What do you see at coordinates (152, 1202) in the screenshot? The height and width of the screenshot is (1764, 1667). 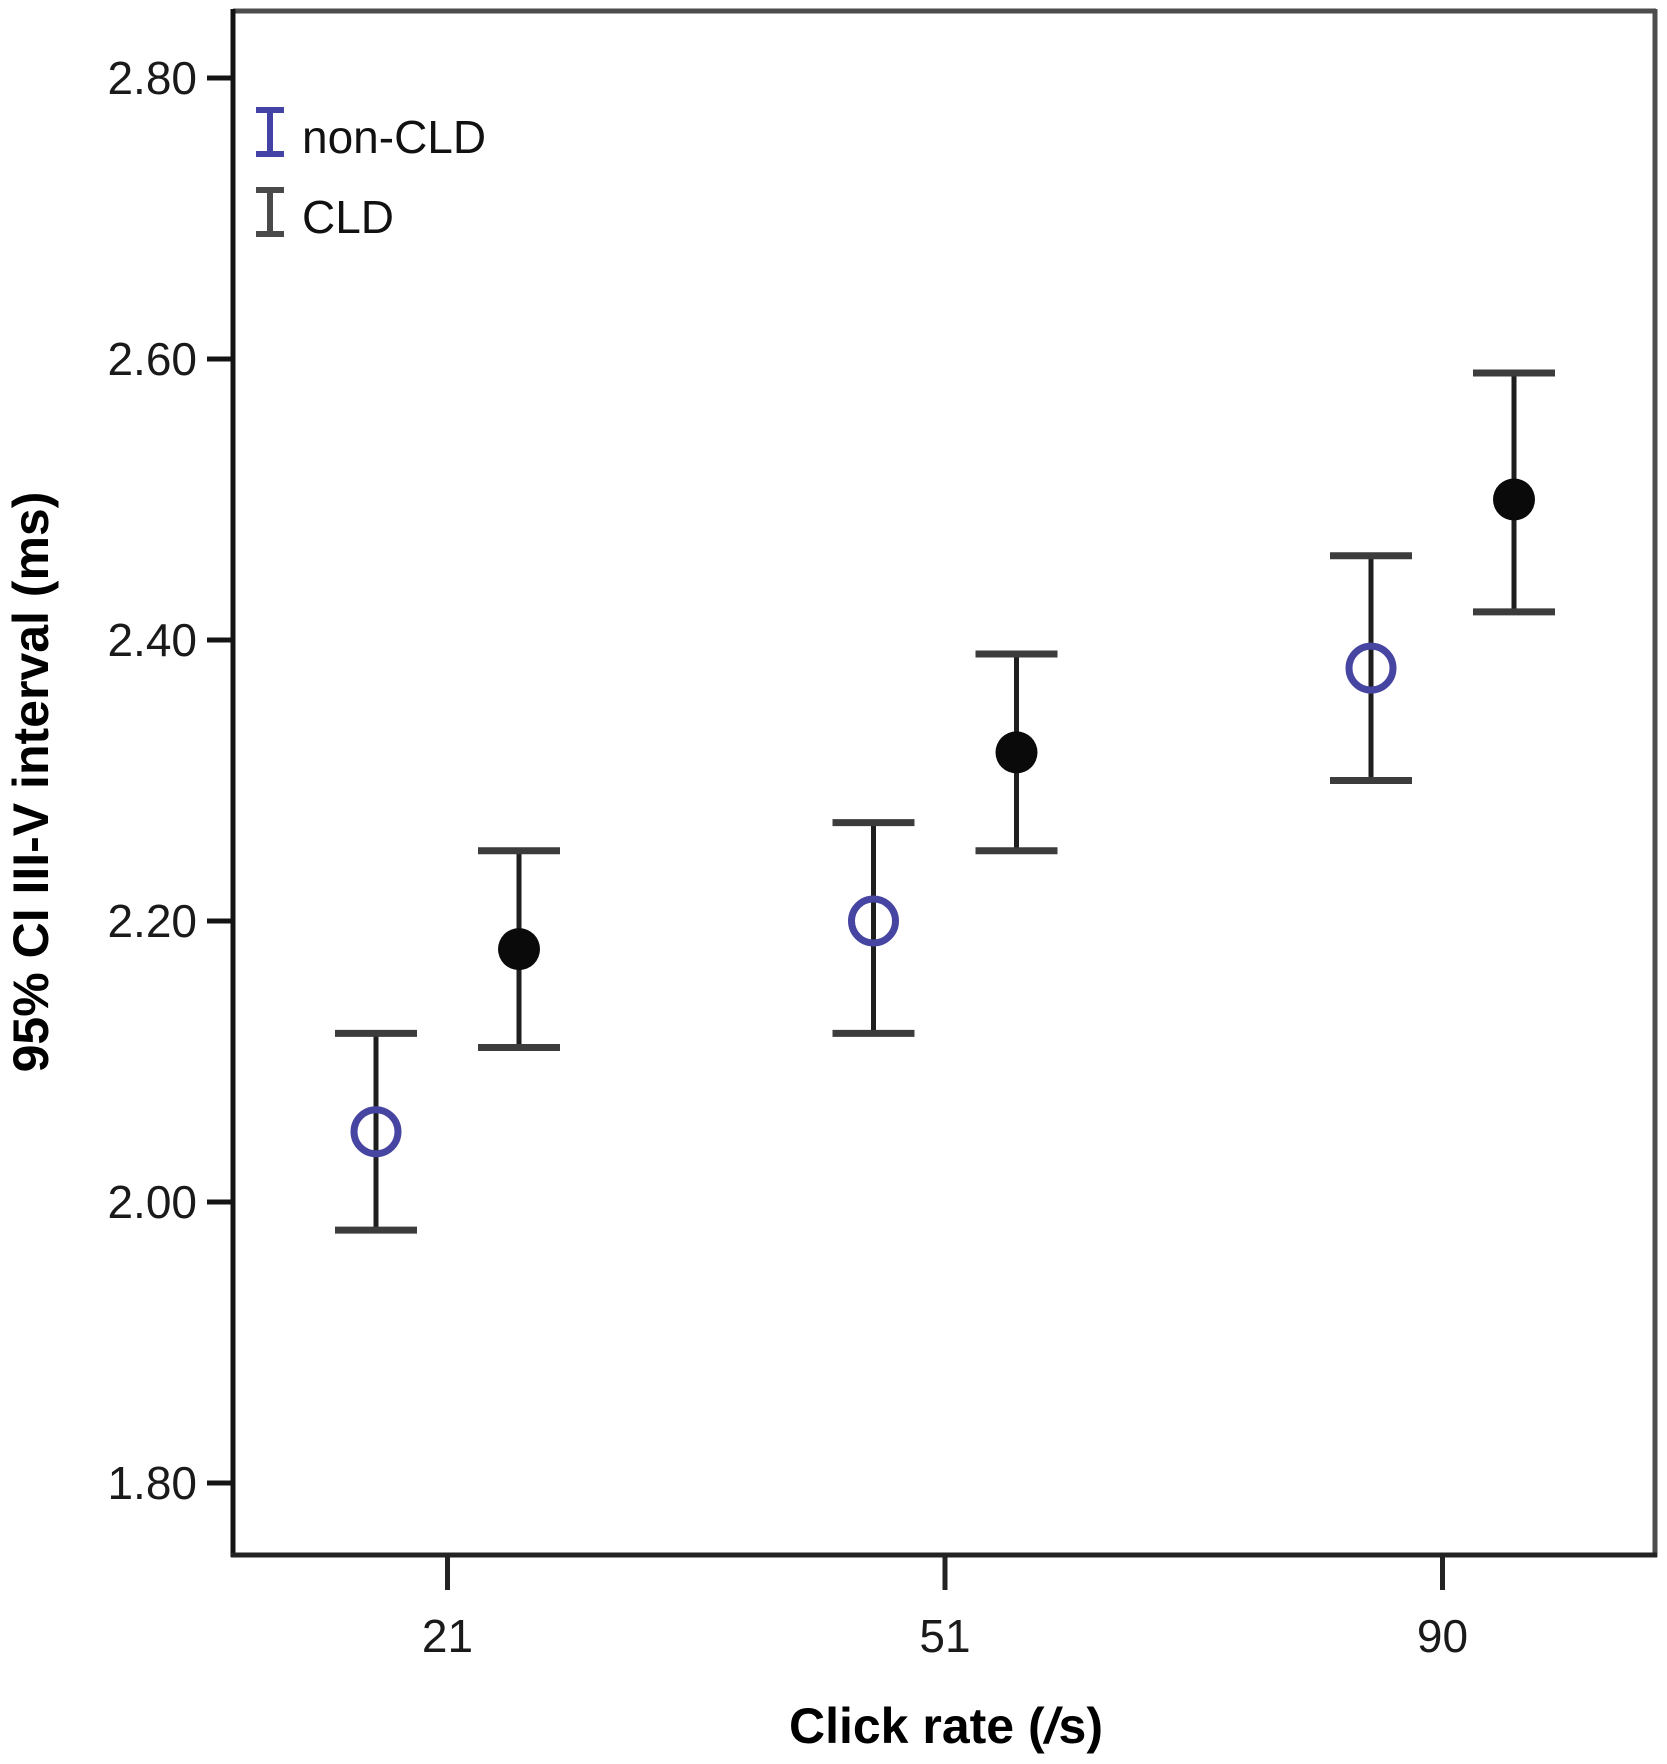 I see `y-tick-label: 2.00` at bounding box center [152, 1202].